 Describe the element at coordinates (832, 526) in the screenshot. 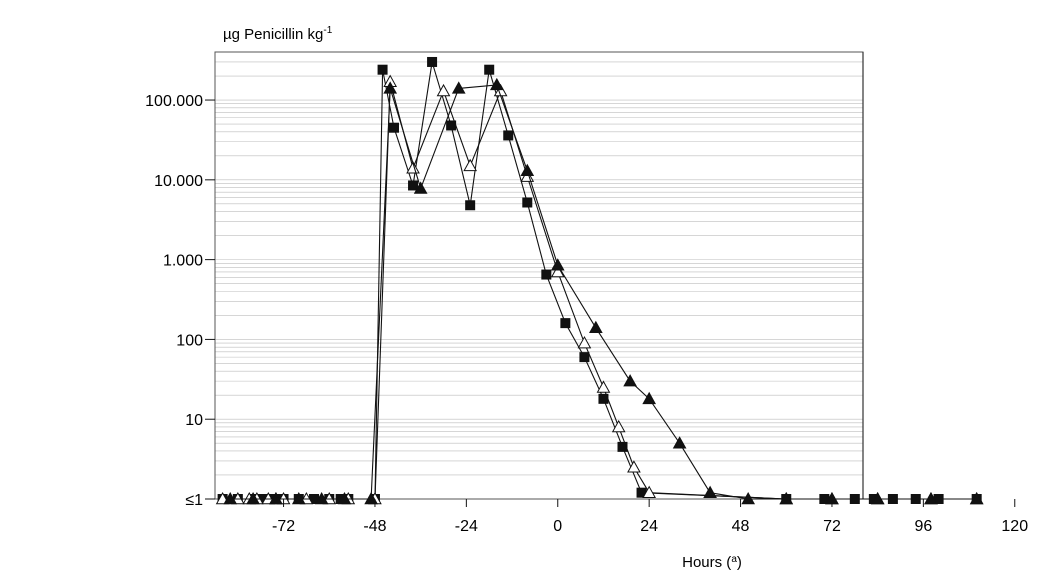

I see `x-tick-label: 72` at that location.